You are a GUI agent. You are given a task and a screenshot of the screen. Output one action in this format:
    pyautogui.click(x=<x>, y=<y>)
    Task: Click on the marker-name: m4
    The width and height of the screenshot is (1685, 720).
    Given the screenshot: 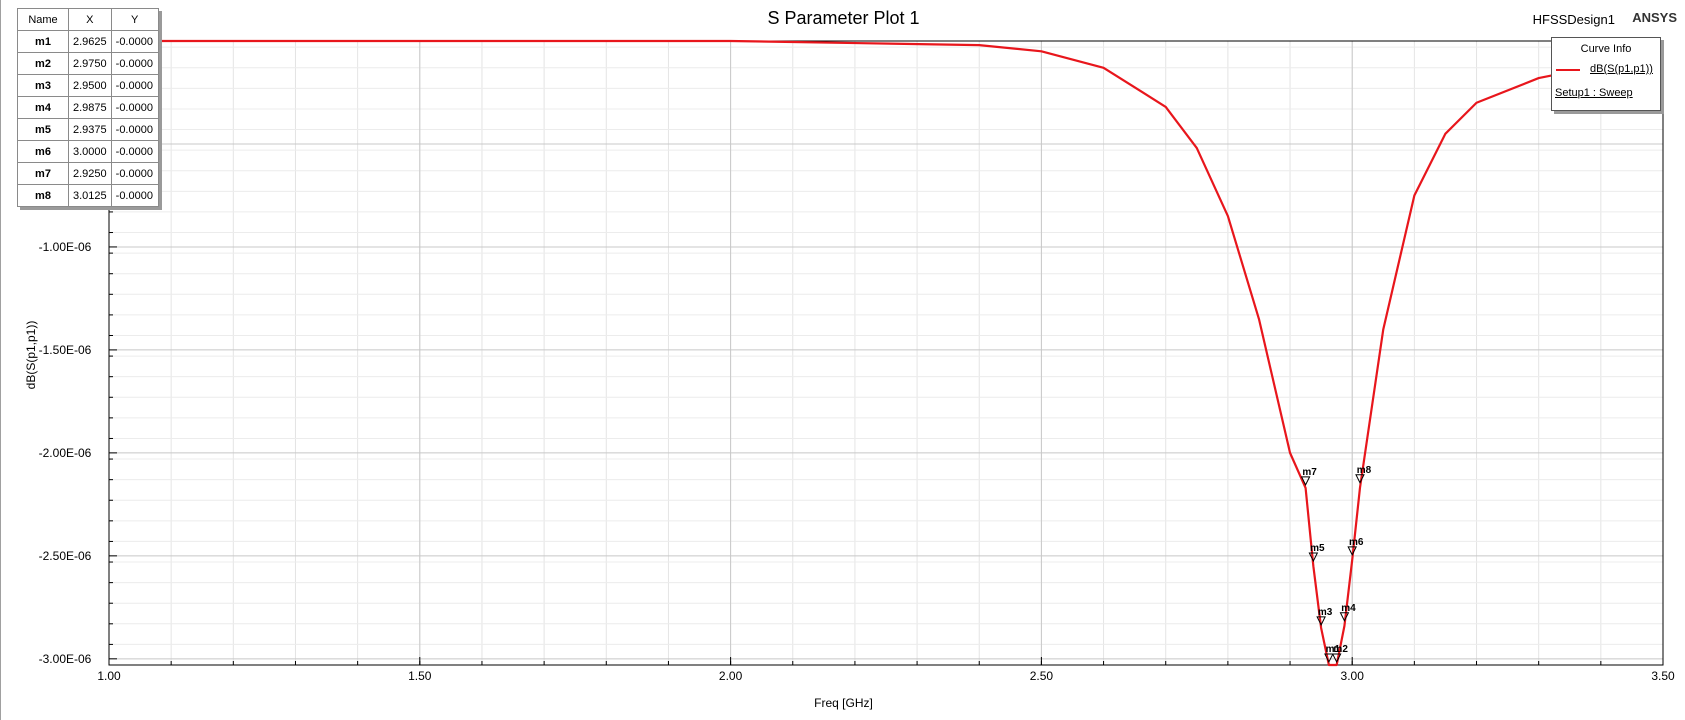 What is the action you would take?
    pyautogui.click(x=43, y=107)
    